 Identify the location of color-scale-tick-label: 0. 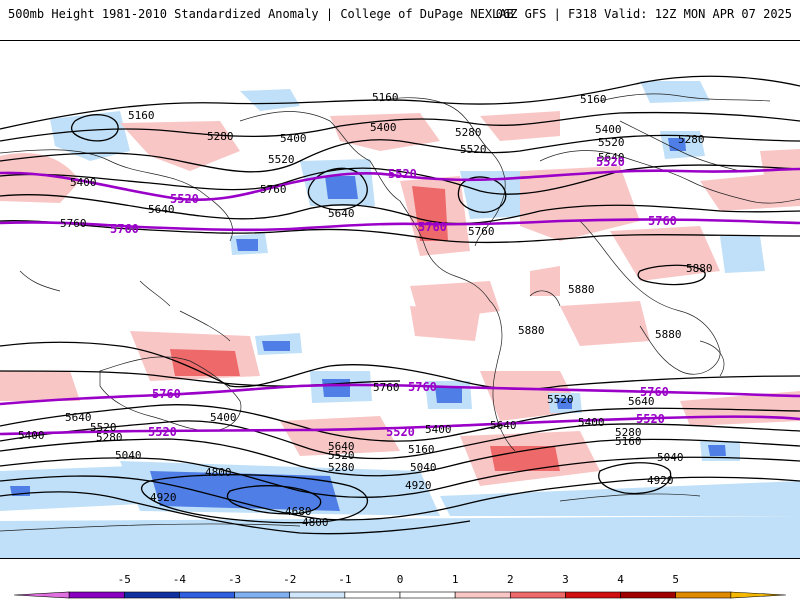
(400, 579).